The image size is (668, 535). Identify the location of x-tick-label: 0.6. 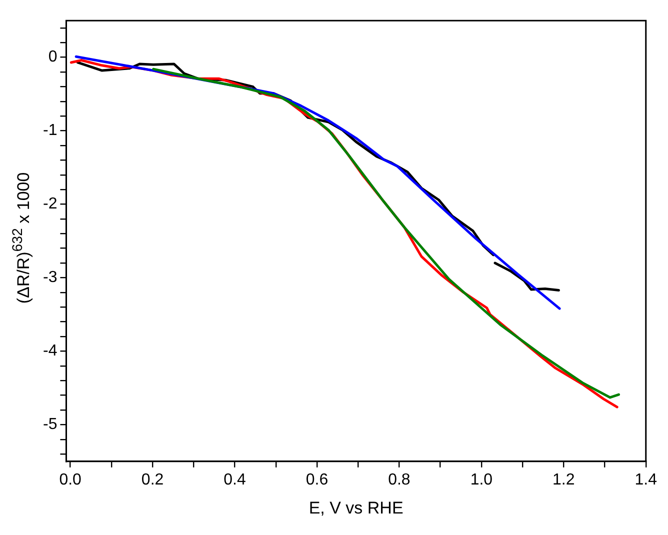
(317, 479).